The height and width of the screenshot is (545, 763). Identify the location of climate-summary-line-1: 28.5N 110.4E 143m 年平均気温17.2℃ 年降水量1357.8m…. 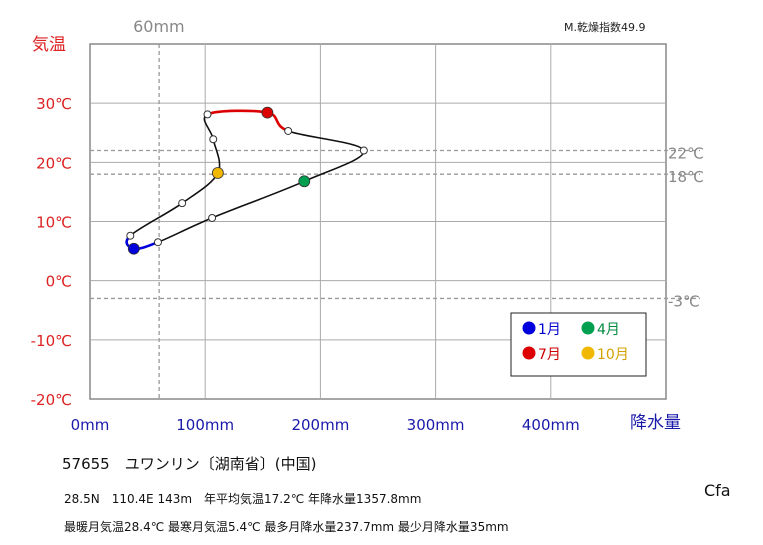
(243, 499).